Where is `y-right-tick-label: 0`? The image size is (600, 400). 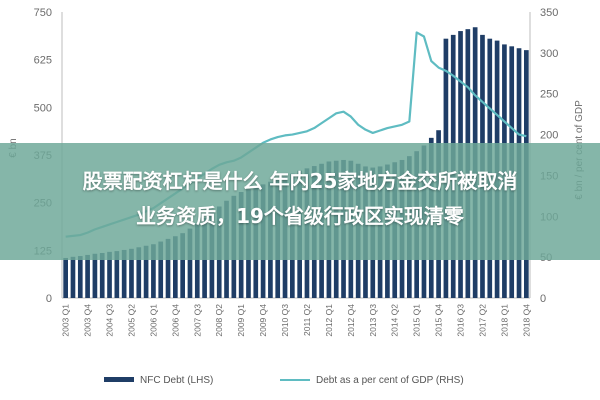
y-right-tick-label: 0 is located at coordinates (543, 299).